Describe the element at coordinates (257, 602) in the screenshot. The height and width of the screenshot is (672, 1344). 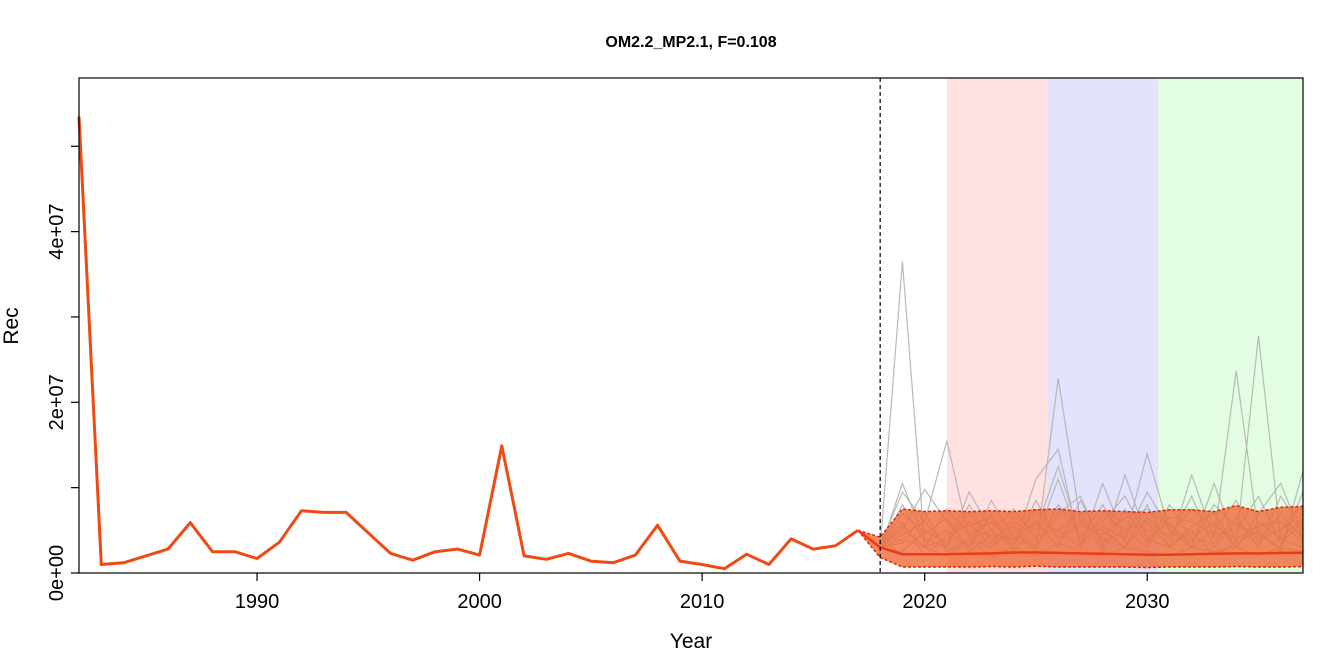
I see `x-tick-label-1990: 1990` at that location.